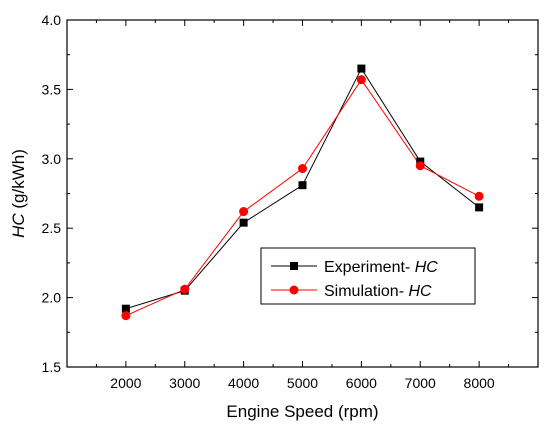  Describe the element at coordinates (294, 290) in the screenshot. I see `legend-marker-simulation` at that location.